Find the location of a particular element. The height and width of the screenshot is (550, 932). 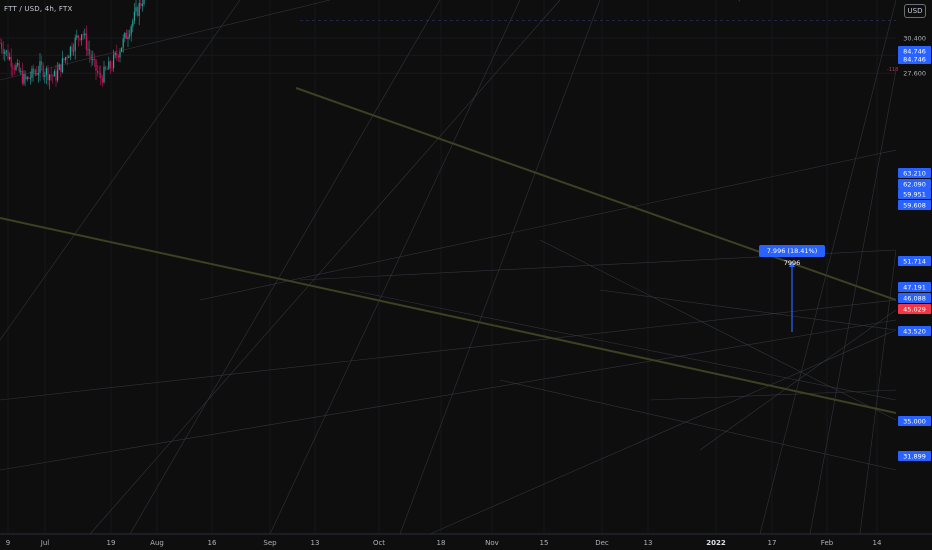

price-tag-label: 63.210 is located at coordinates (914, 173).